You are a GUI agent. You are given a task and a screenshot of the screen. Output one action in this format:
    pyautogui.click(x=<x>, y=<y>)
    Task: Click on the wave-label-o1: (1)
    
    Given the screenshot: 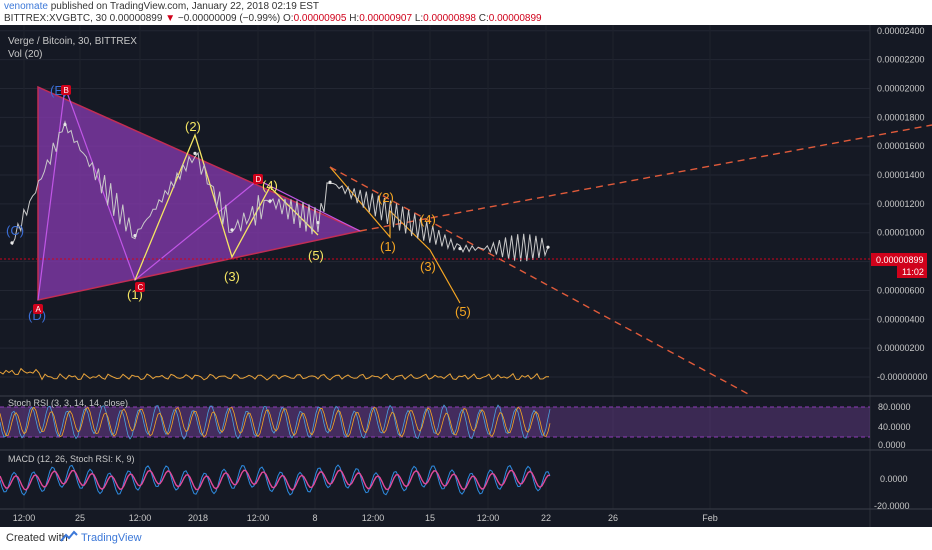 What is the action you would take?
    pyautogui.click(x=388, y=246)
    